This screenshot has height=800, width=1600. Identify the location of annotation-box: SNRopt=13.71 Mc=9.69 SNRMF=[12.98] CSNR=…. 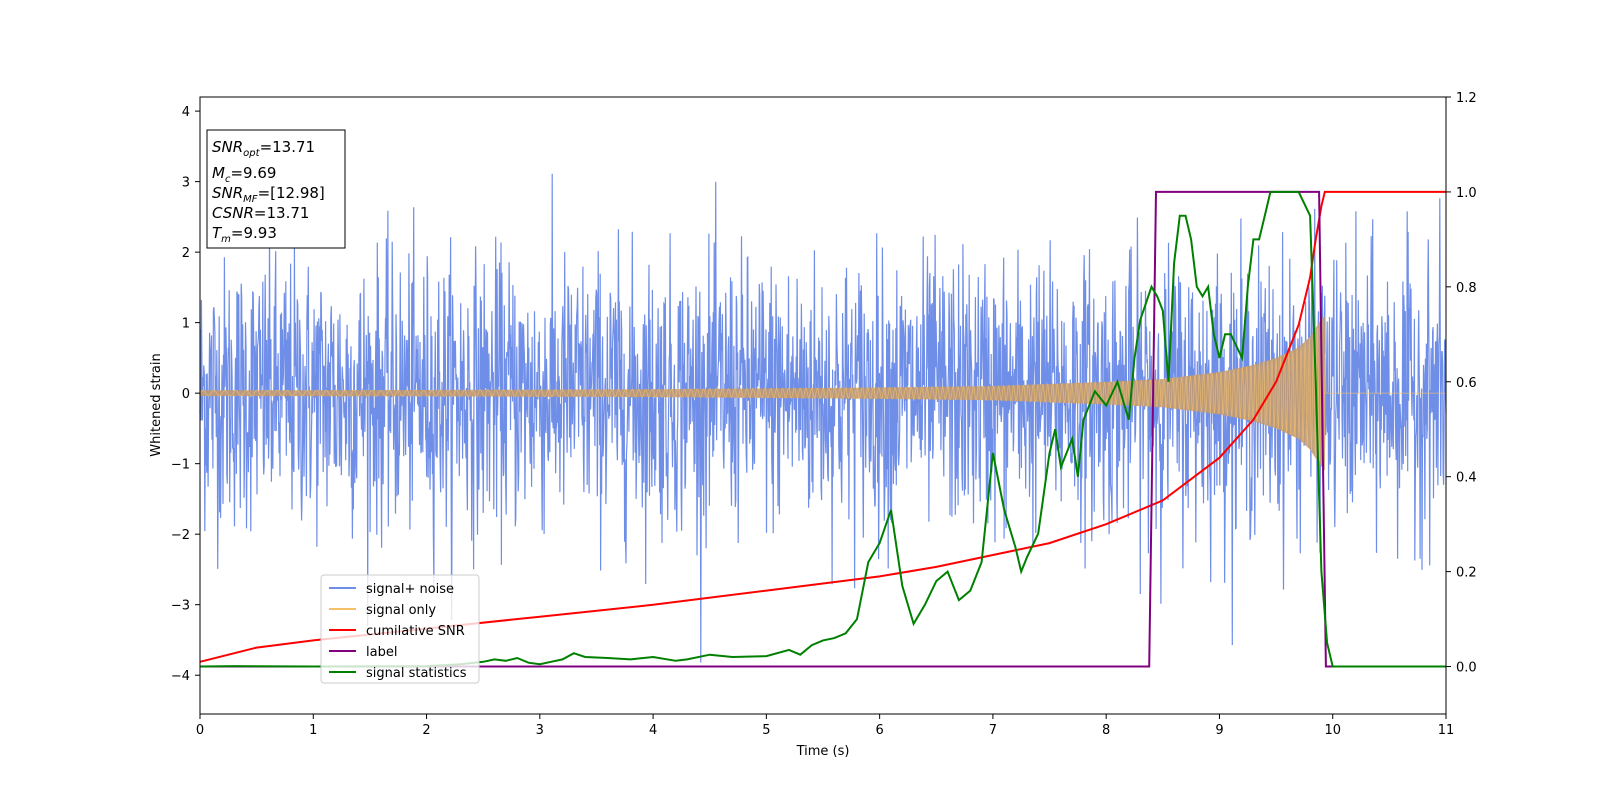
(276, 189).